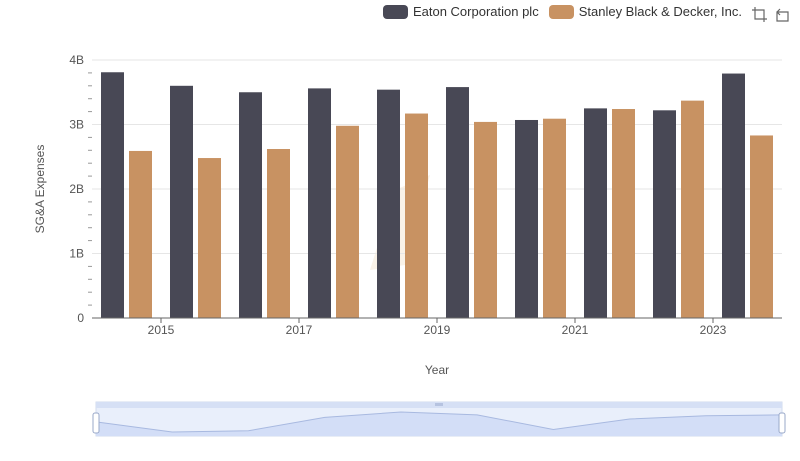 Image resolution: width=800 pixels, height=461 pixels. I want to click on bar-eaton-2019, so click(457, 202).